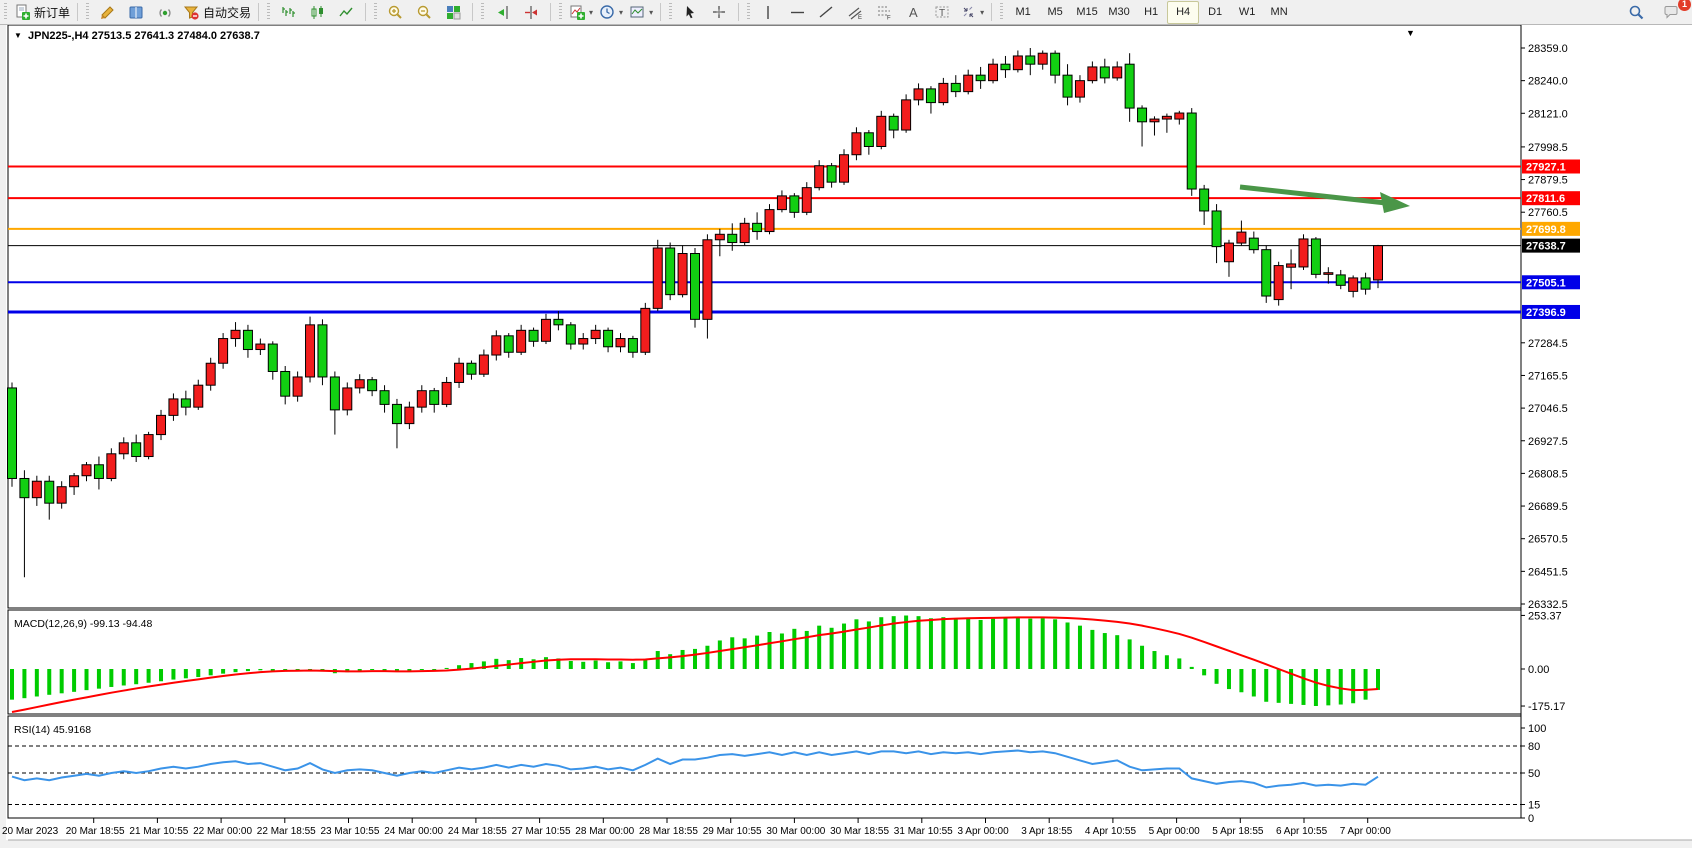 The image size is (1692, 853). I want to click on tf-w1: W1, so click(1247, 12).